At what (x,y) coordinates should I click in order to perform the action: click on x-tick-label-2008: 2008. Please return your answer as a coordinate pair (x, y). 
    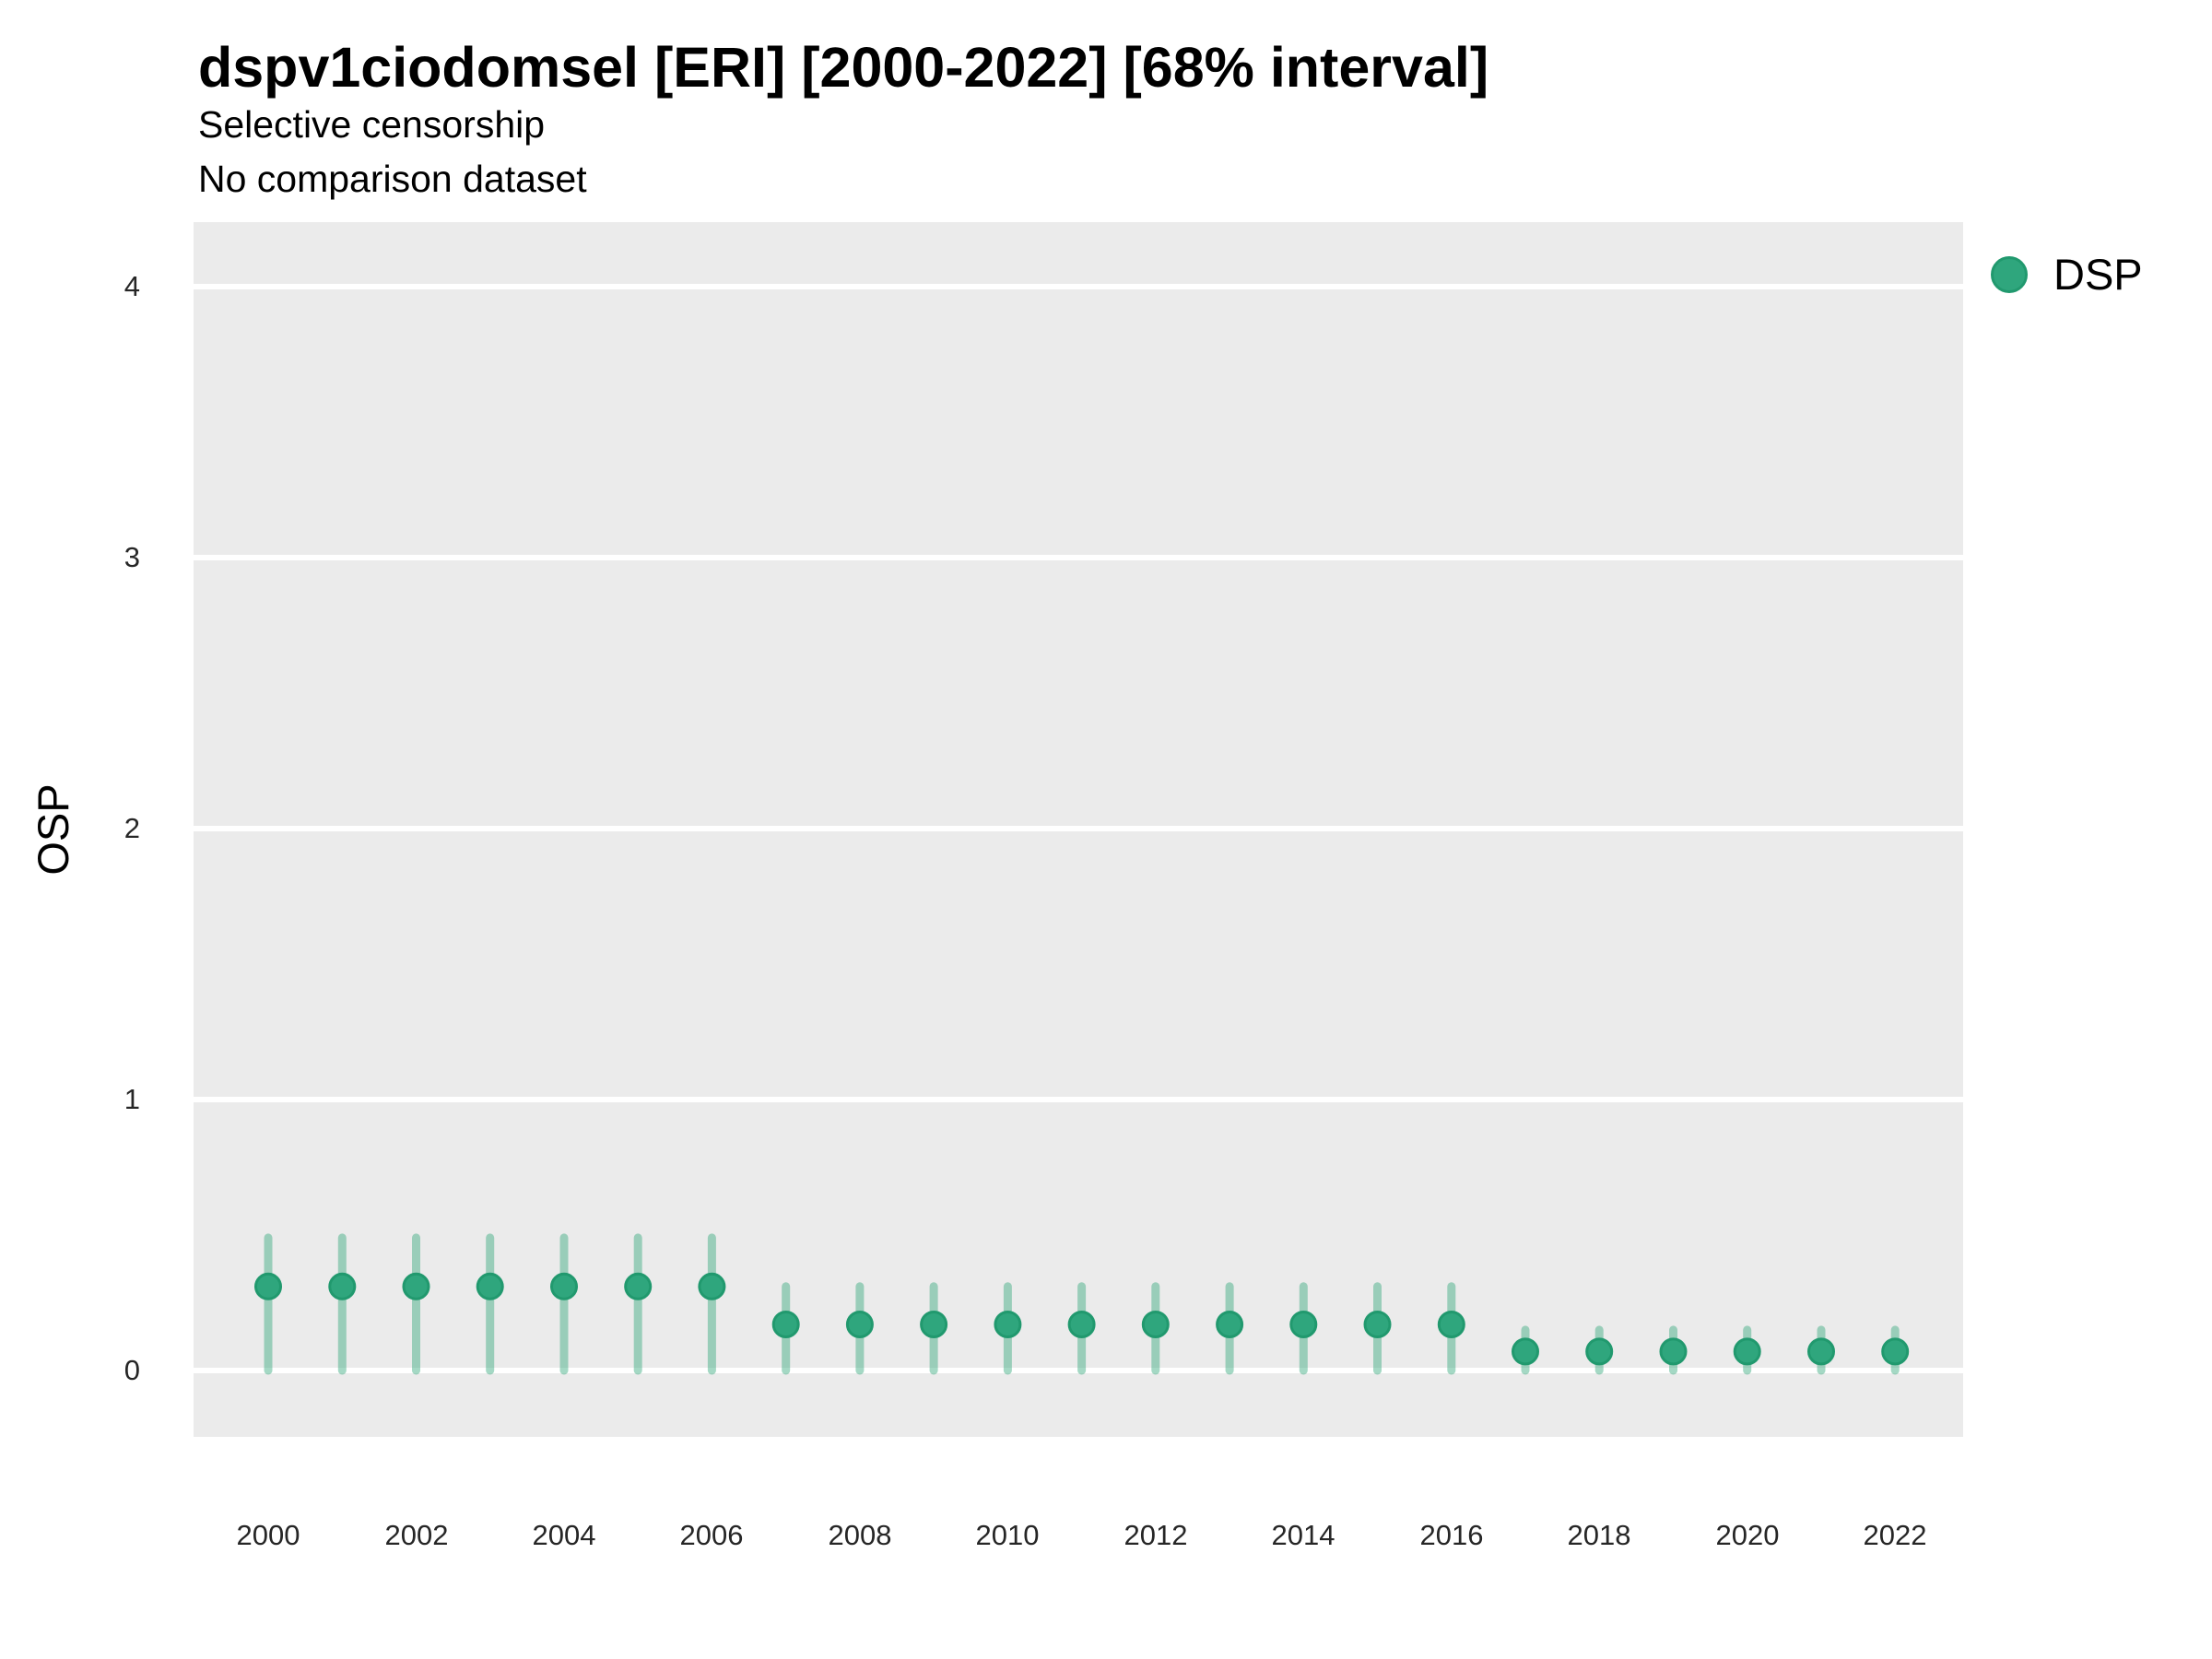
    Looking at the image, I should click on (860, 1535).